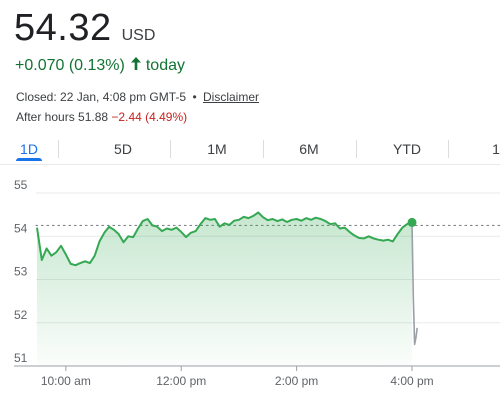  What do you see at coordinates (181, 381) in the screenshot?
I see `x-tick-label: 12:00 pm` at bounding box center [181, 381].